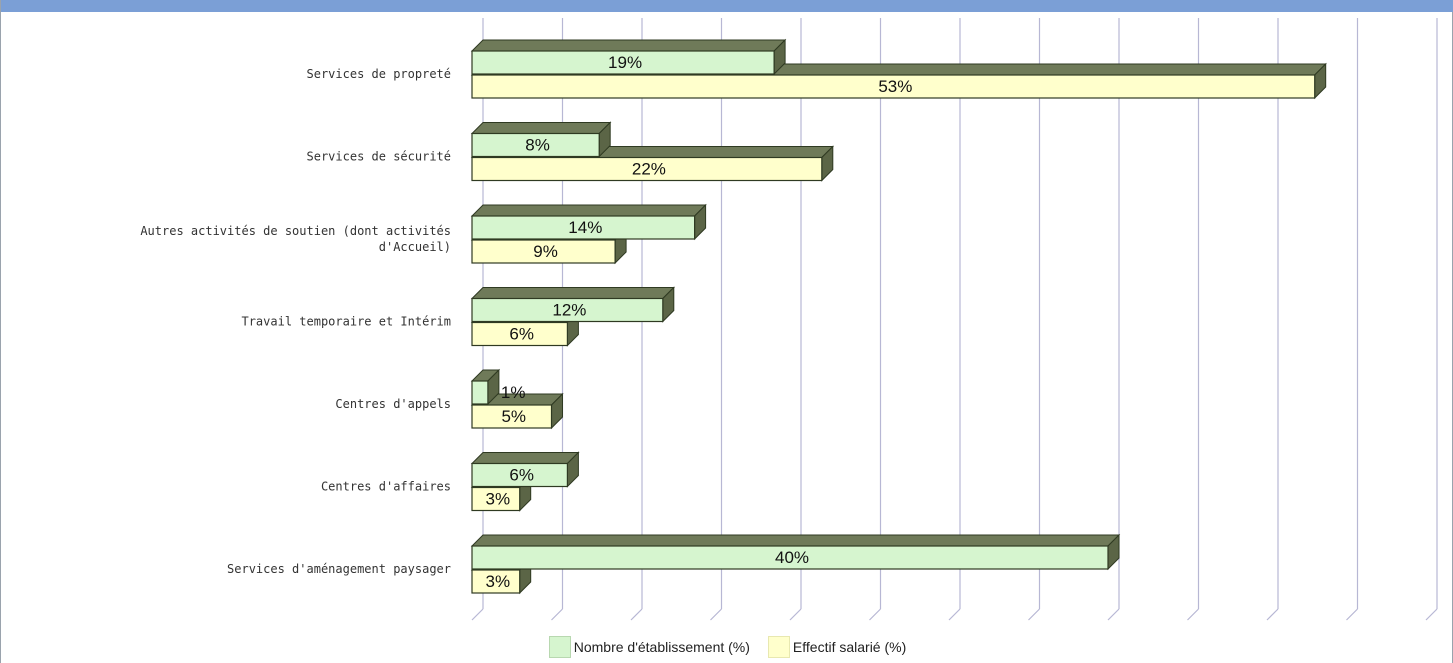  What do you see at coordinates (386, 487) in the screenshot?
I see `category-label: Centres d'affaires` at bounding box center [386, 487].